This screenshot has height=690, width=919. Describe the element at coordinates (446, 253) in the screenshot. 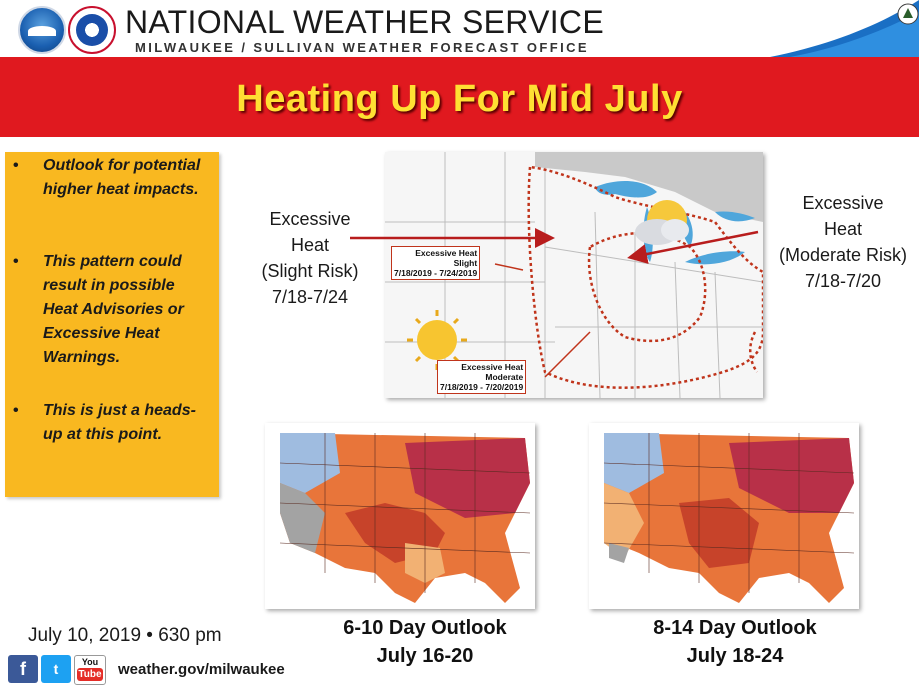

I see `slight-box-line: Excessive Heat` at that location.